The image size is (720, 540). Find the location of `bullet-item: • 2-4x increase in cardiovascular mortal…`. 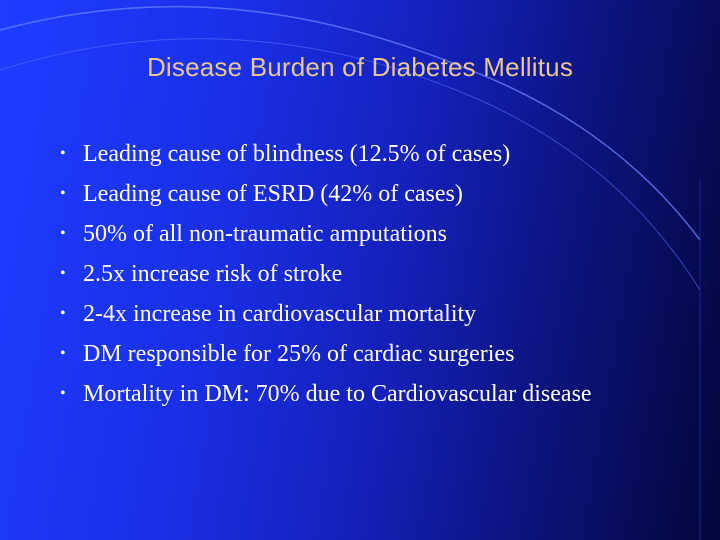

bullet-item: • 2-4x increase in cardiovascular mortal… is located at coordinates (370, 314).